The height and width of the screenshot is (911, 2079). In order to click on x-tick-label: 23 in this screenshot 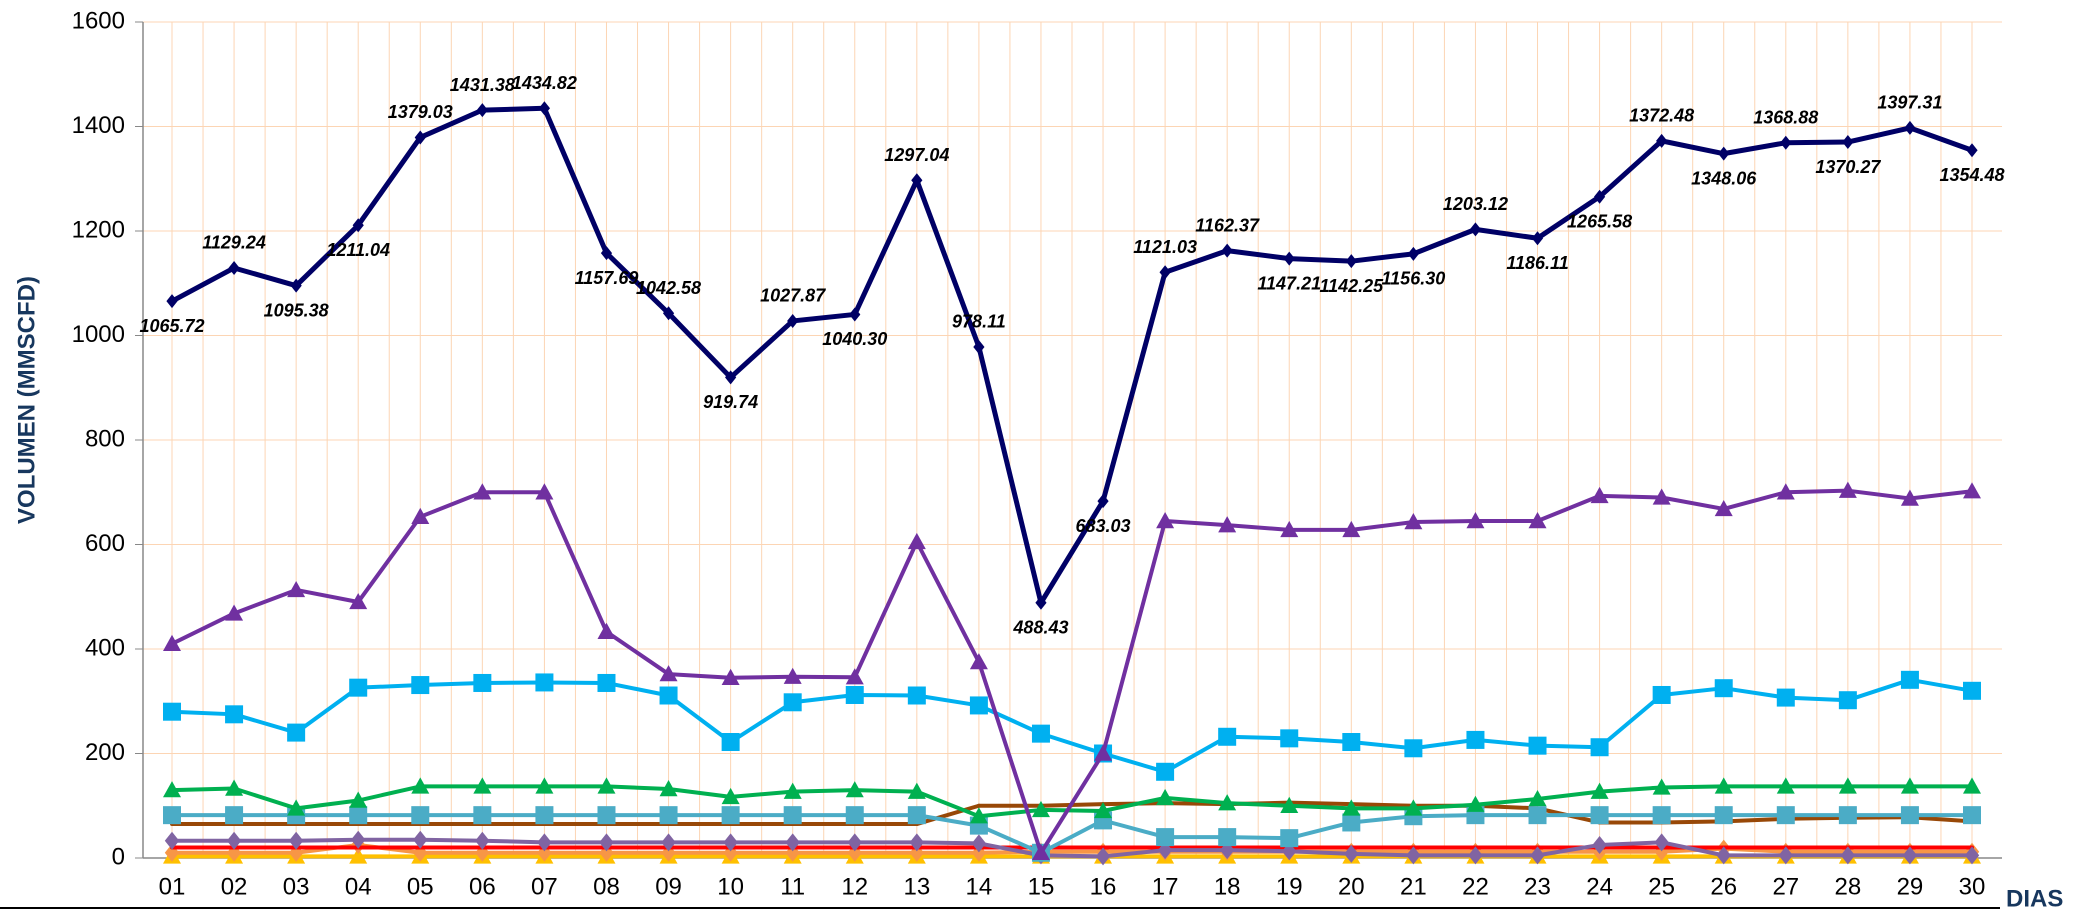, I will do `click(1537, 886)`.